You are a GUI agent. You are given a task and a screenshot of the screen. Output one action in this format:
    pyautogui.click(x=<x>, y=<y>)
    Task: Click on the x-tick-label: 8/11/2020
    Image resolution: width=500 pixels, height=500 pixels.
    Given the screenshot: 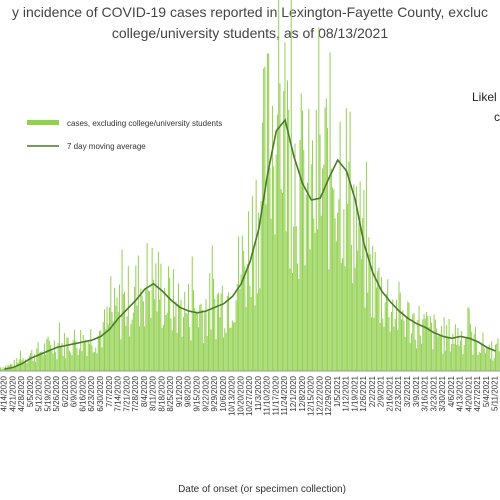 What is the action you would take?
    pyautogui.click(x=153, y=393)
    